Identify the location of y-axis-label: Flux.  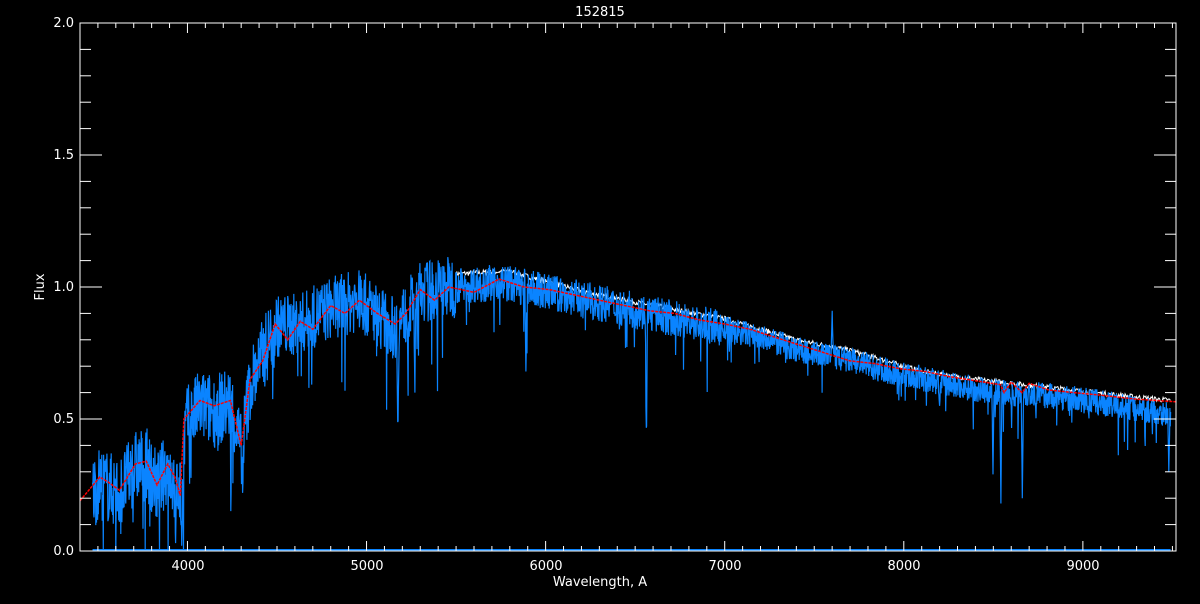
(40, 286).